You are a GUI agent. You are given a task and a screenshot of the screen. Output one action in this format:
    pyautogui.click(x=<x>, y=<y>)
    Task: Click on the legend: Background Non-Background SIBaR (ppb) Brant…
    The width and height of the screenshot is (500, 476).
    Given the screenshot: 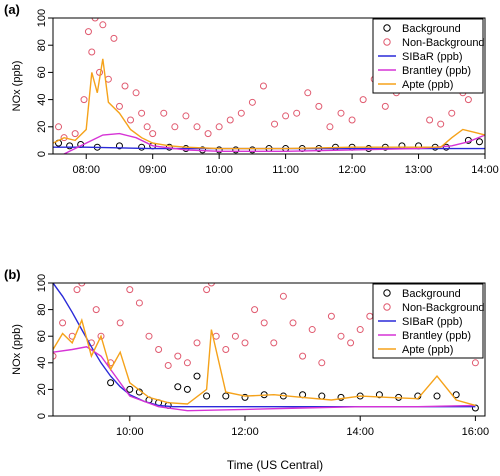 What is the action you would take?
    pyautogui.click(x=428, y=321)
    